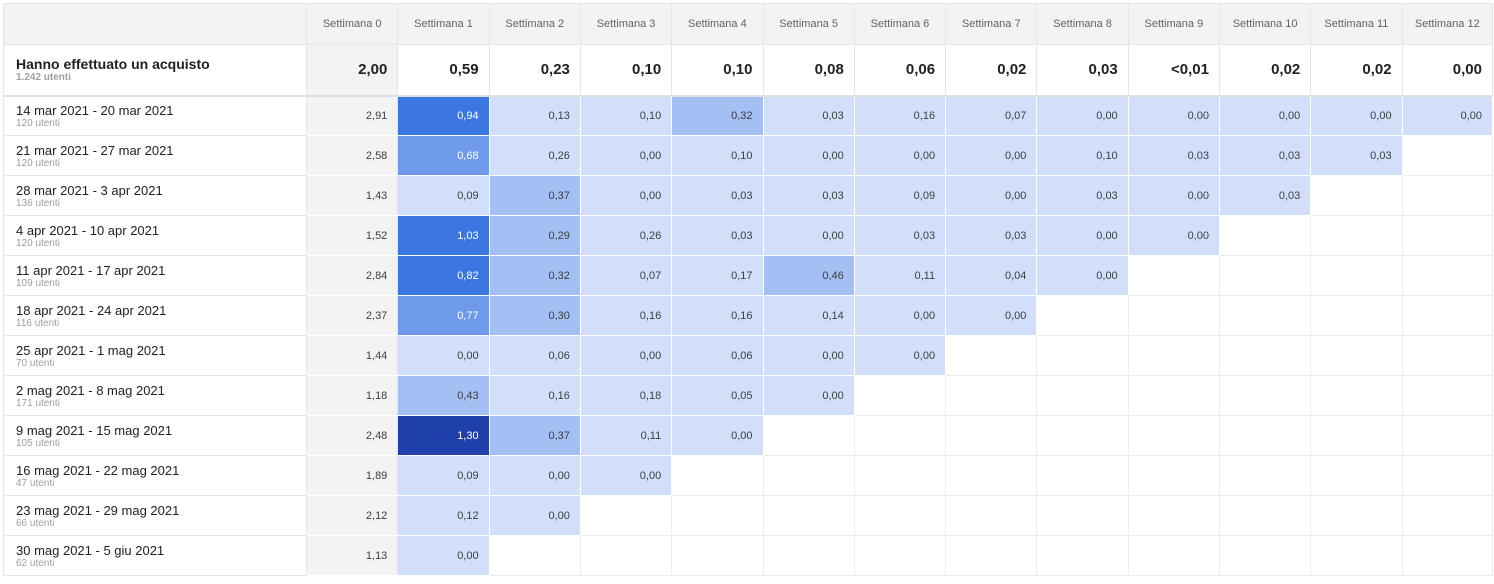 Image resolution: width=1494 pixels, height=584 pixels. Describe the element at coordinates (1082, 24) in the screenshot. I see `week-header: Settimana 8` at that location.